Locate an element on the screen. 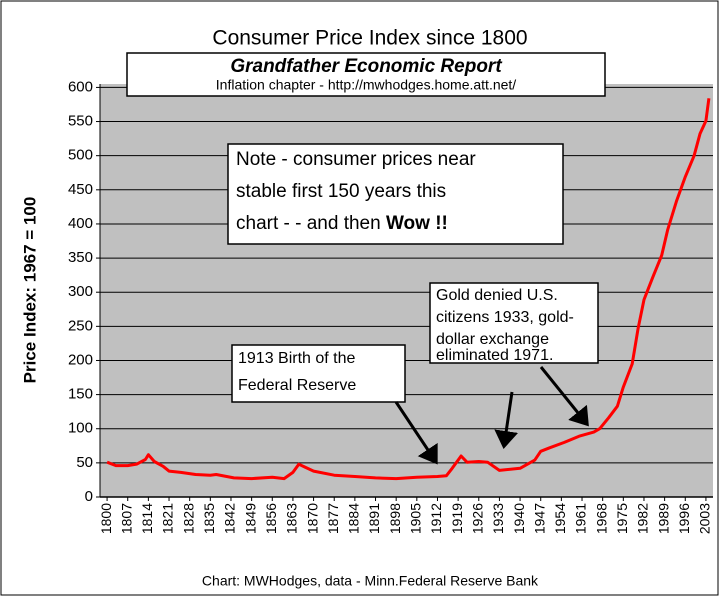 The width and height of the screenshot is (719, 596). x-tick-label: 1863 is located at coordinates (292, 518).